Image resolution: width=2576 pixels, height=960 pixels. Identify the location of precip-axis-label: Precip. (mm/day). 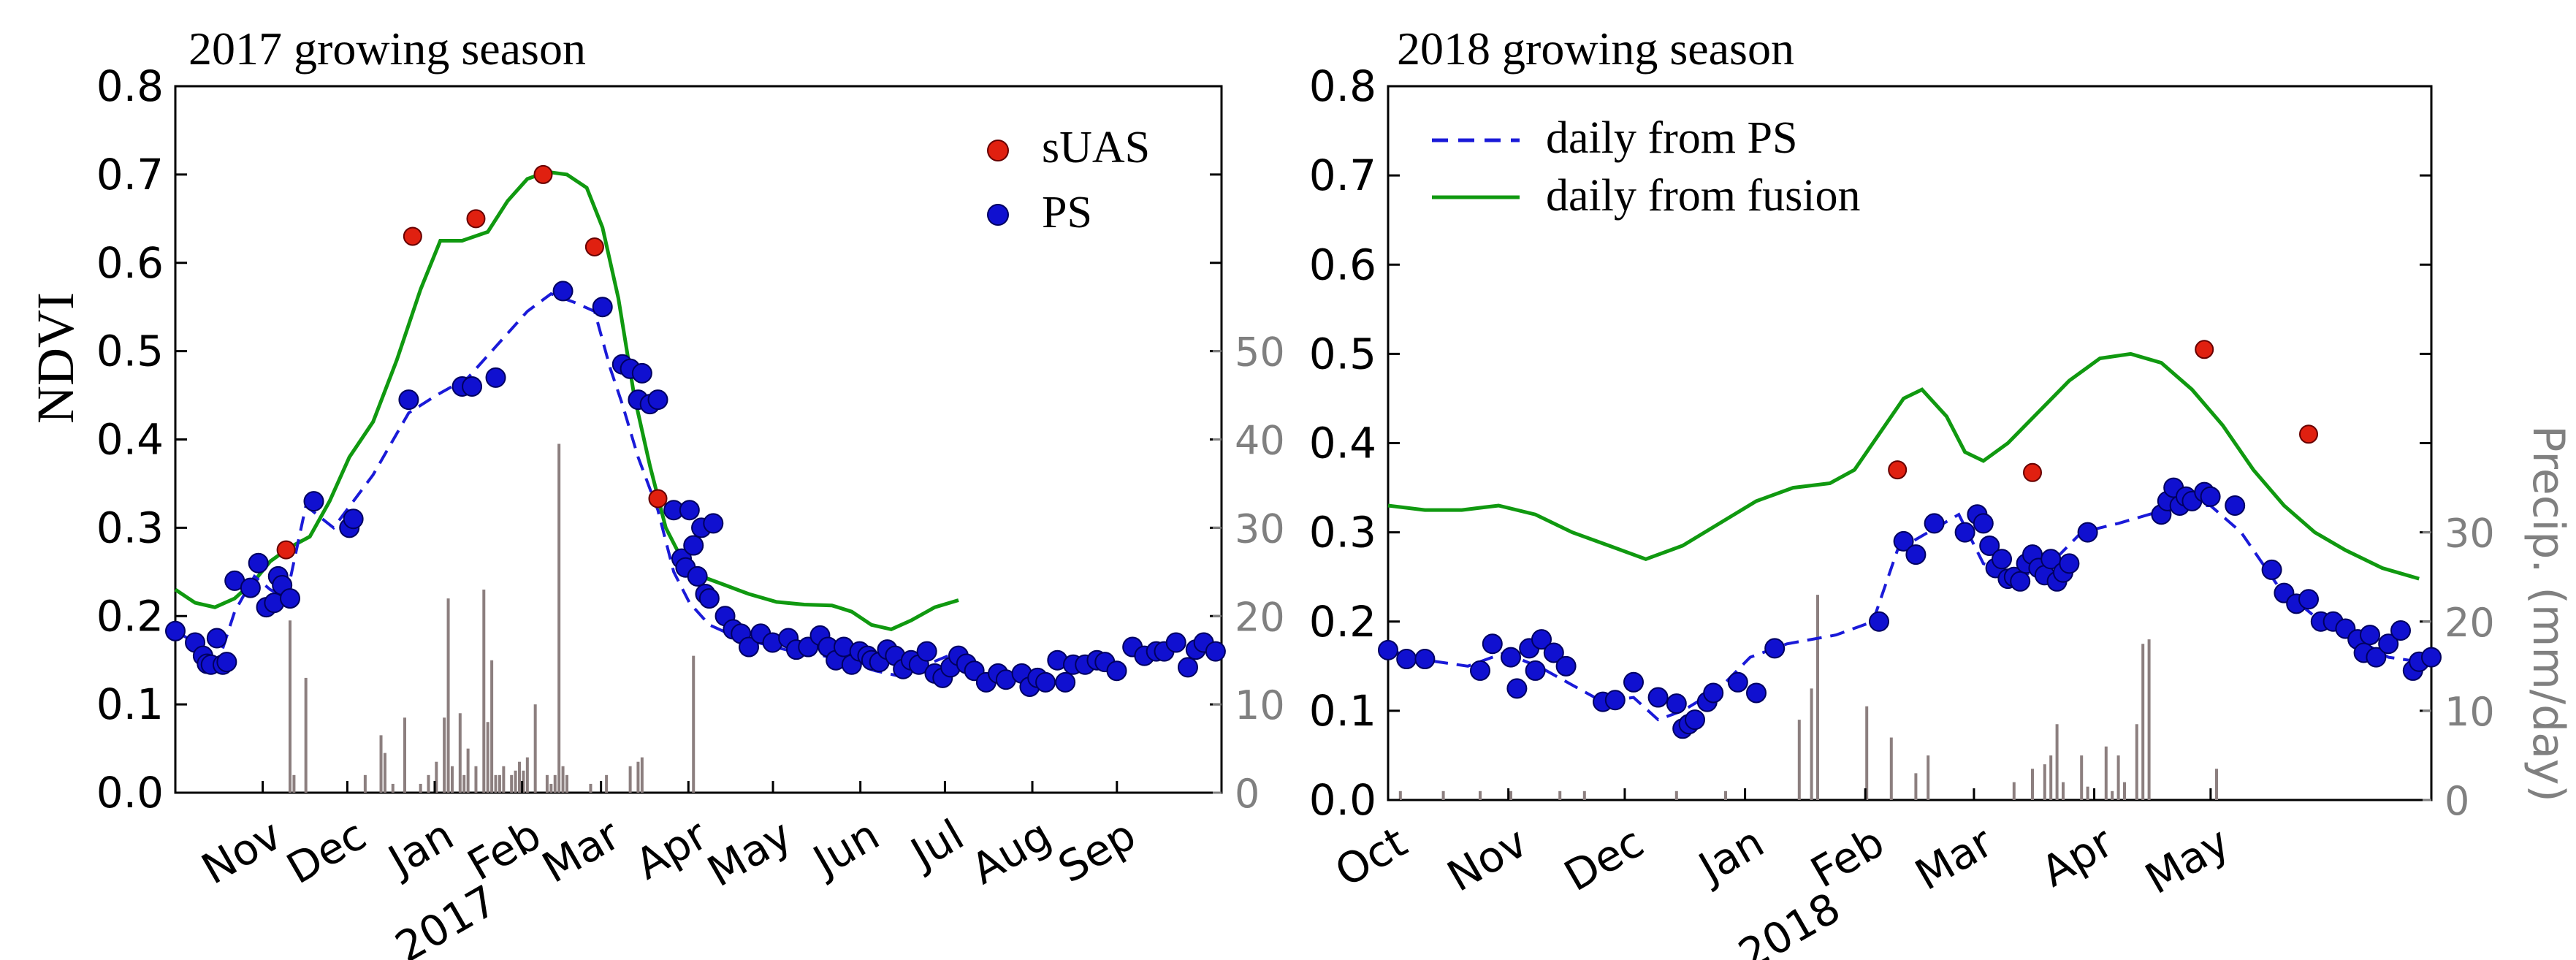
(2548, 613).